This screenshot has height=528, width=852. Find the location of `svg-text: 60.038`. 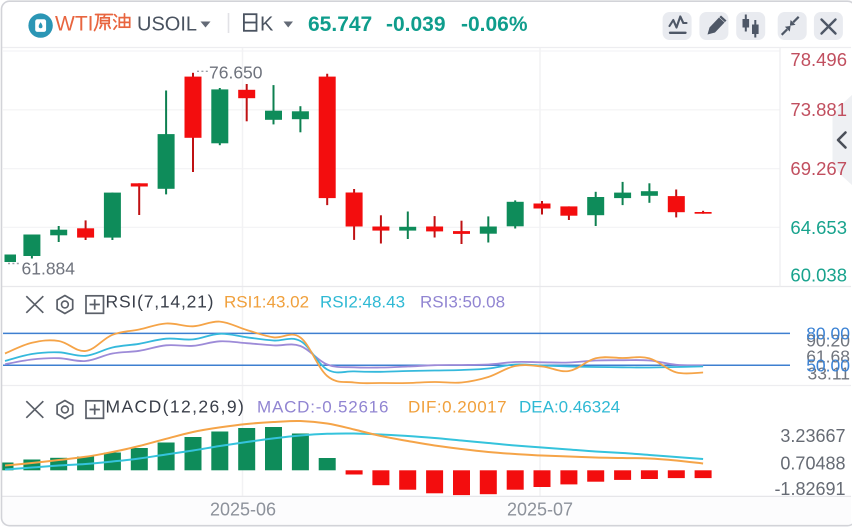

svg-text: 60.038 is located at coordinates (818, 274).